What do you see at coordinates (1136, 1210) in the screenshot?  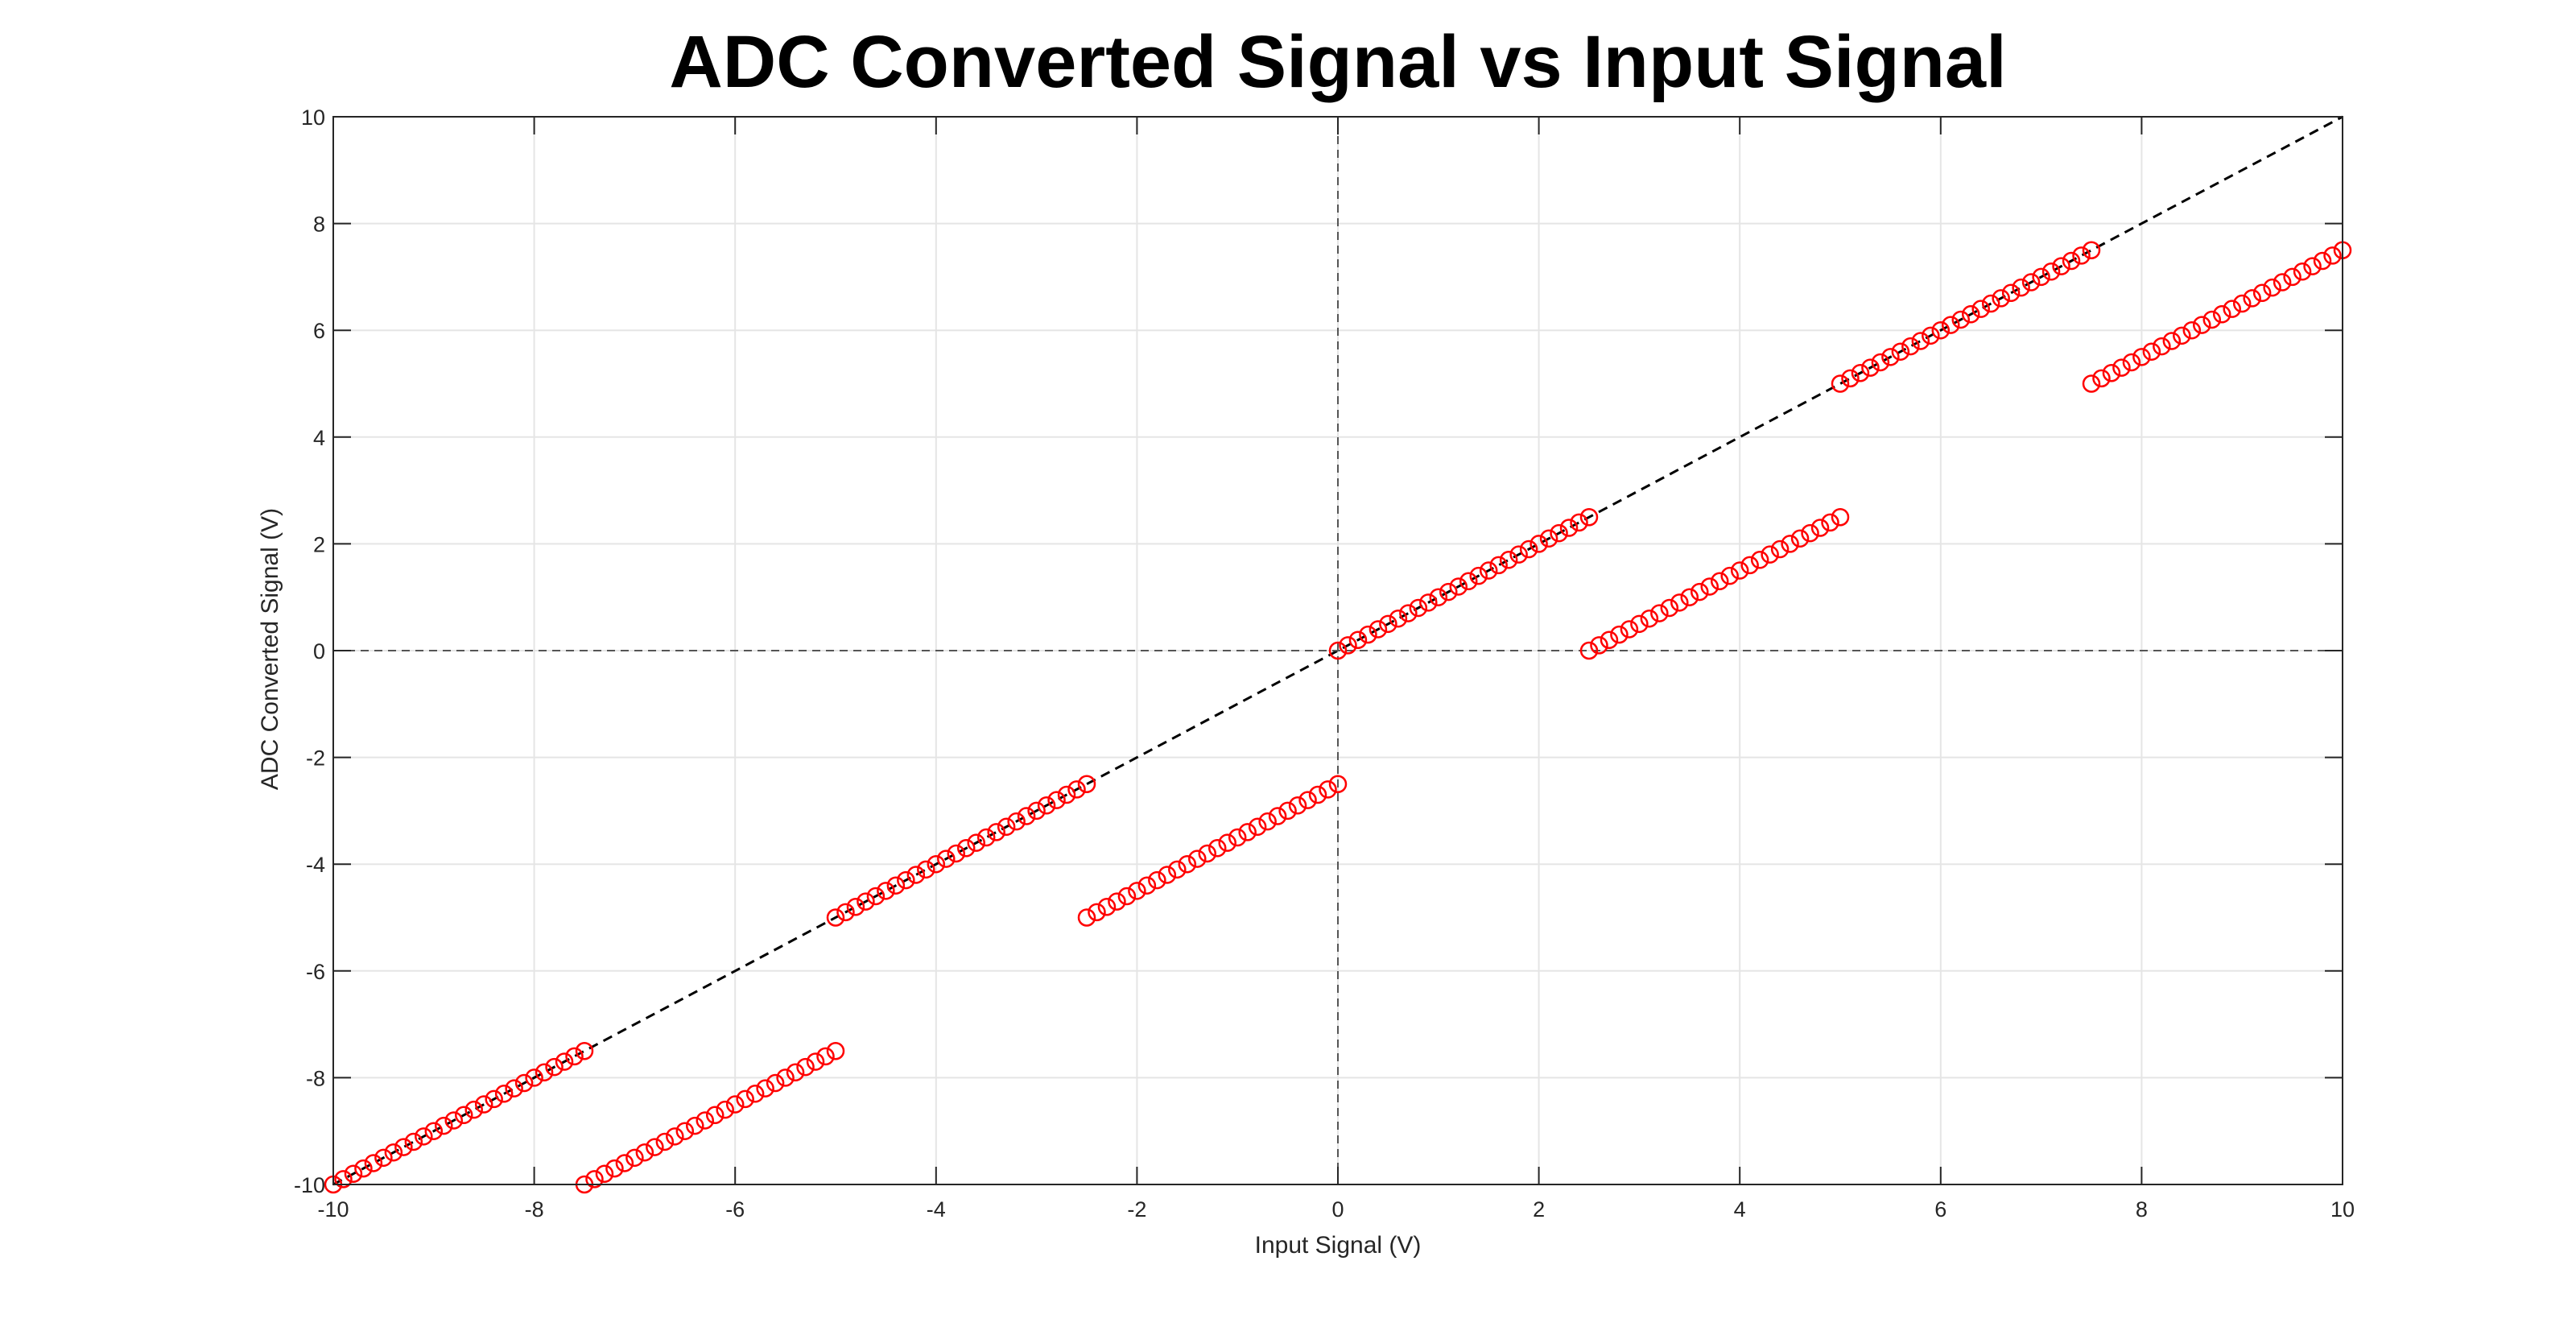 I see `x-tick-label: -2` at bounding box center [1136, 1210].